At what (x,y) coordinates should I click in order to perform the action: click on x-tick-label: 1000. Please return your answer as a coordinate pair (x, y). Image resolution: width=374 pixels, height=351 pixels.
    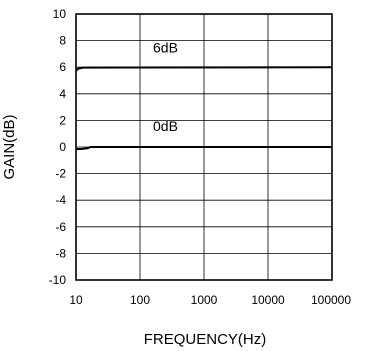
    Looking at the image, I should click on (204, 300).